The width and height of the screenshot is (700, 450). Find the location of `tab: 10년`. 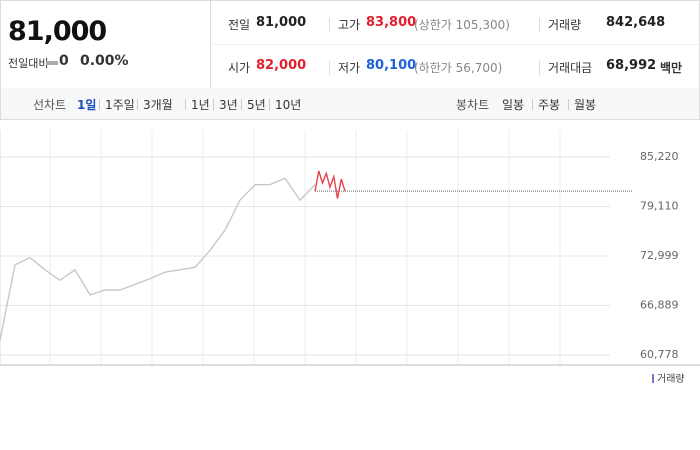

tab: 10년 is located at coordinates (288, 105).